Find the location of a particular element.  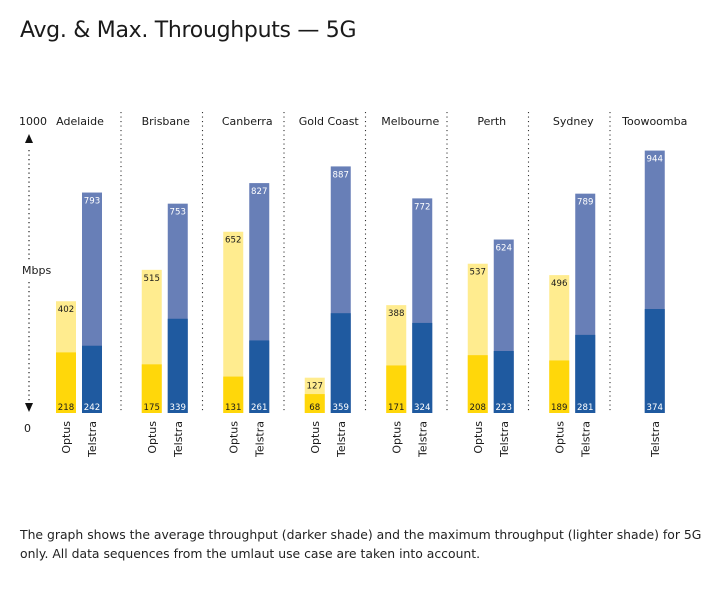

city-group-adelaide: Adelaide 402 218 Optus 793 242 Telstra is located at coordinates (89, 285).